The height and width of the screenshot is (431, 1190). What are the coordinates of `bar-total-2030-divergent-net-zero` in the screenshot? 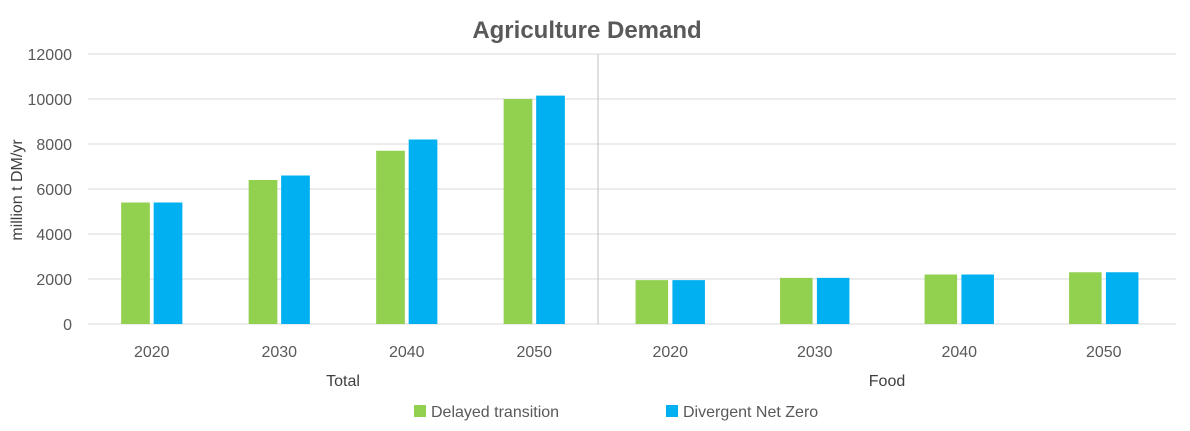 It's located at (295, 249).